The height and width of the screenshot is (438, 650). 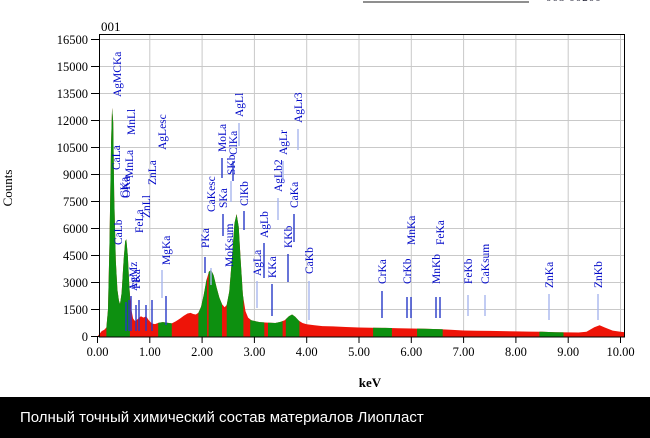 I want to click on peak-label-agll: AgLl, so click(x=240, y=105).